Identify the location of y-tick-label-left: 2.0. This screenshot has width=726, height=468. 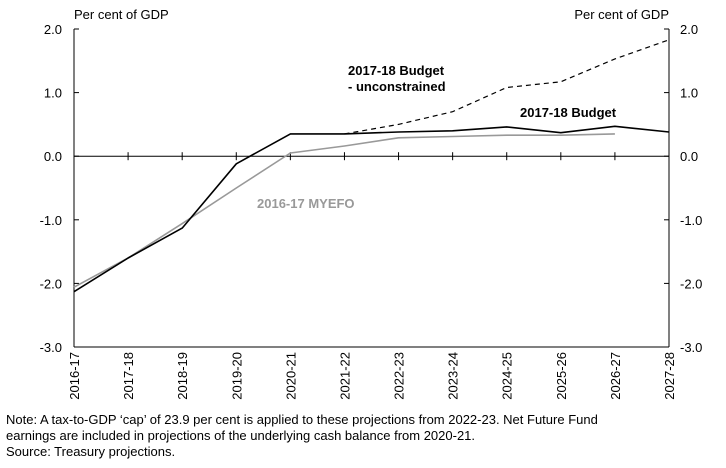
(53, 29).